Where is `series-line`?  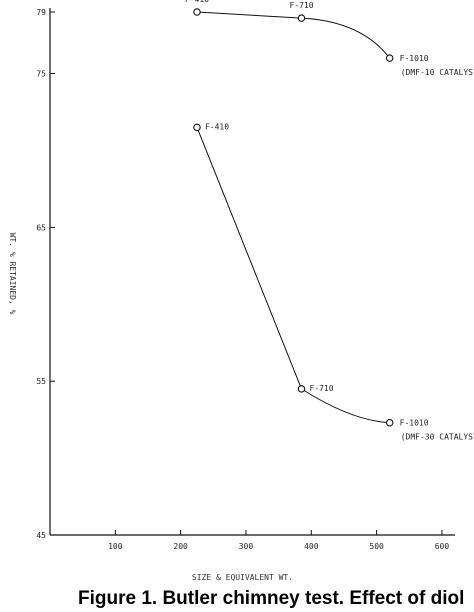 series-line is located at coordinates (293, 35).